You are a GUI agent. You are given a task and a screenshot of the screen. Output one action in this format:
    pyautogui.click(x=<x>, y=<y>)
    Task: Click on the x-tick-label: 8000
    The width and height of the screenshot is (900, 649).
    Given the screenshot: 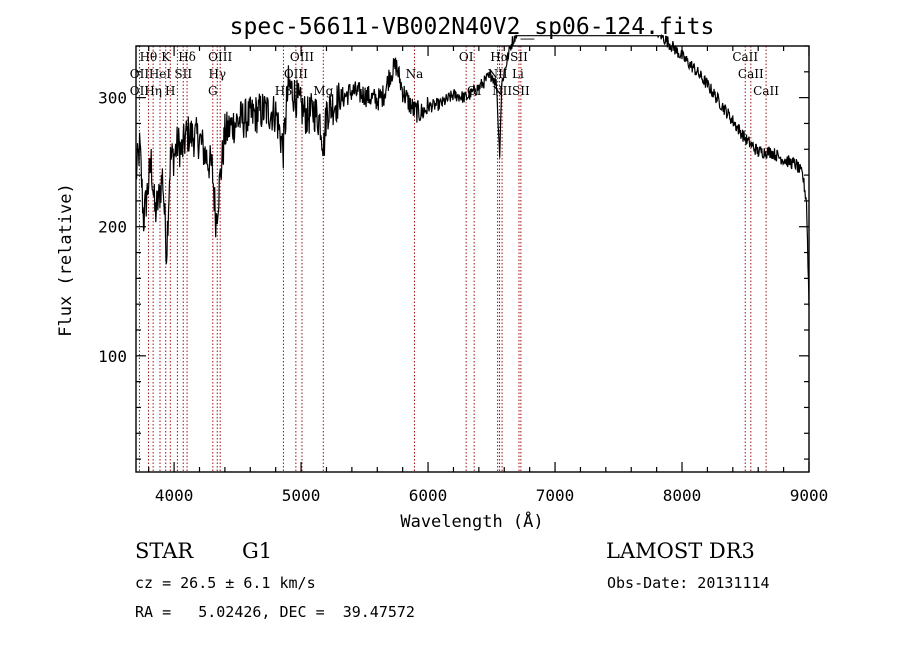 What is the action you would take?
    pyautogui.click(x=682, y=495)
    